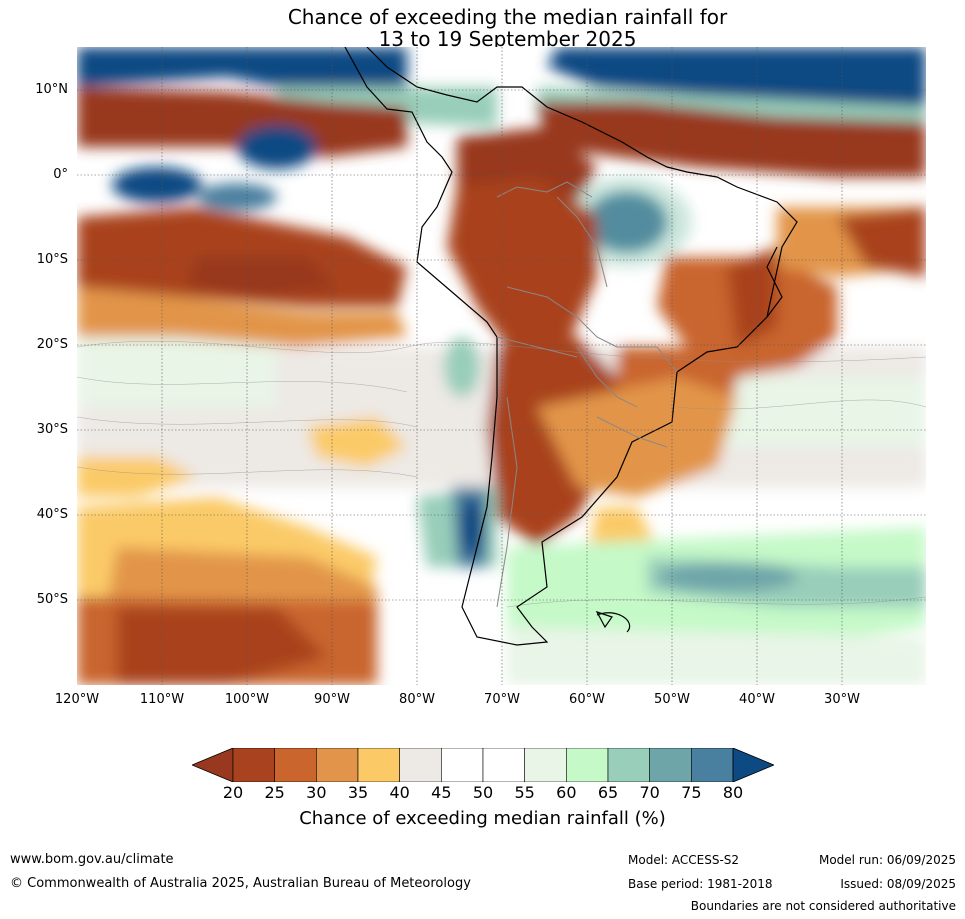 The height and width of the screenshot is (919, 965). What do you see at coordinates (52, 599) in the screenshot?
I see `lat-label-50s: 50°S` at bounding box center [52, 599].